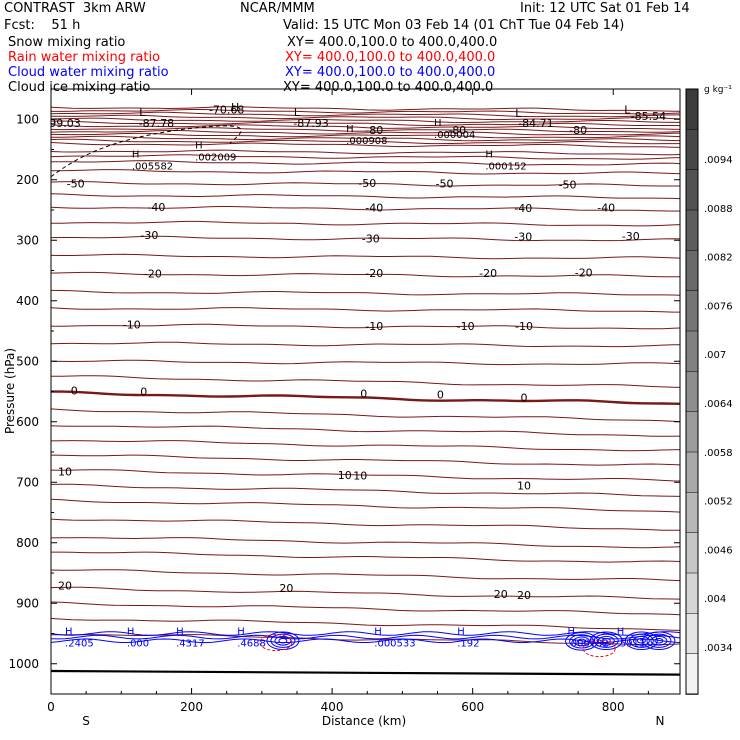 This screenshot has width=740, height=740. I want to click on colorbar-label: .004, so click(715, 599).